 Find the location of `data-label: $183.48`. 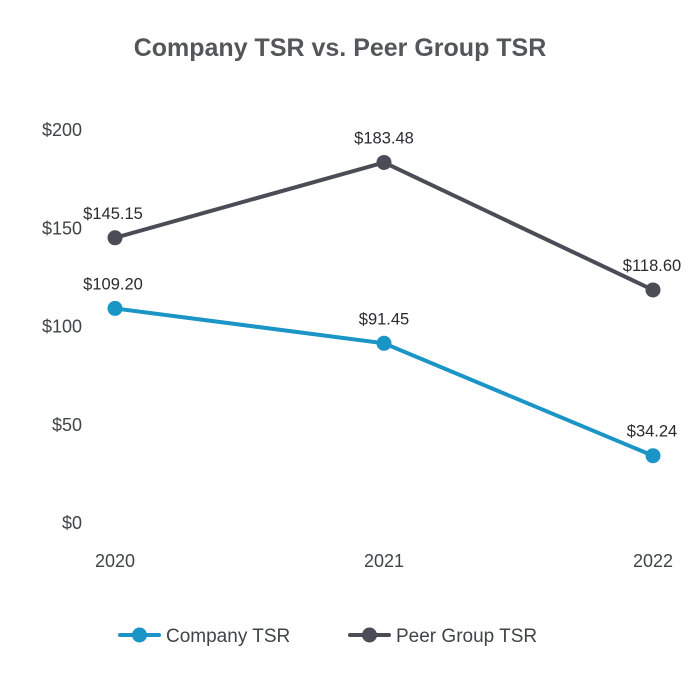

data-label: $183.48 is located at coordinates (384, 138).